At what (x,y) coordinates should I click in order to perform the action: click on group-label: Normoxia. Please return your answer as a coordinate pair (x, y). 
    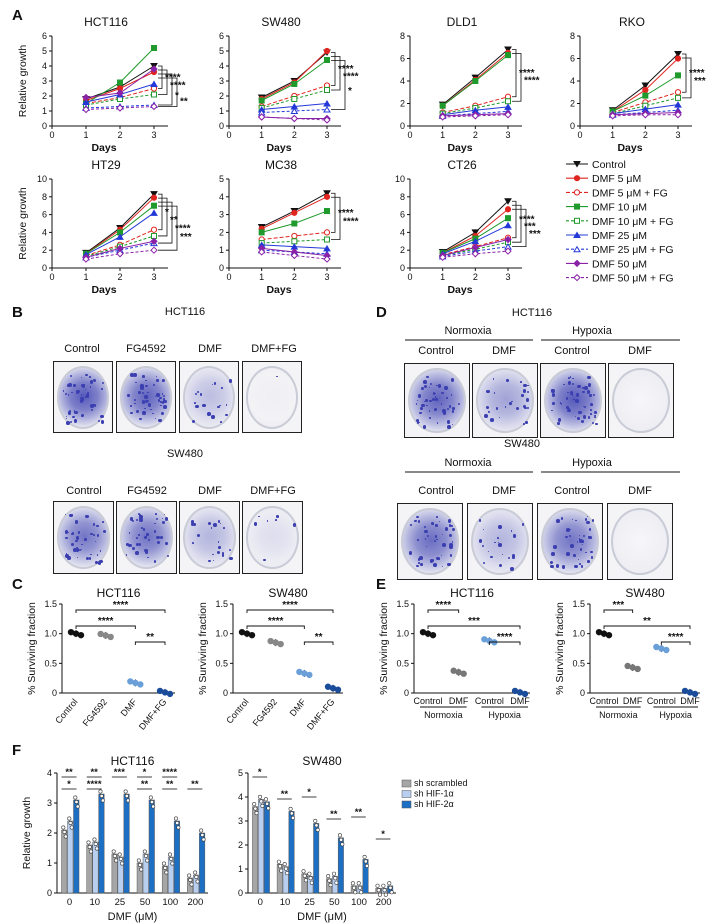
    Looking at the image, I should click on (443, 715).